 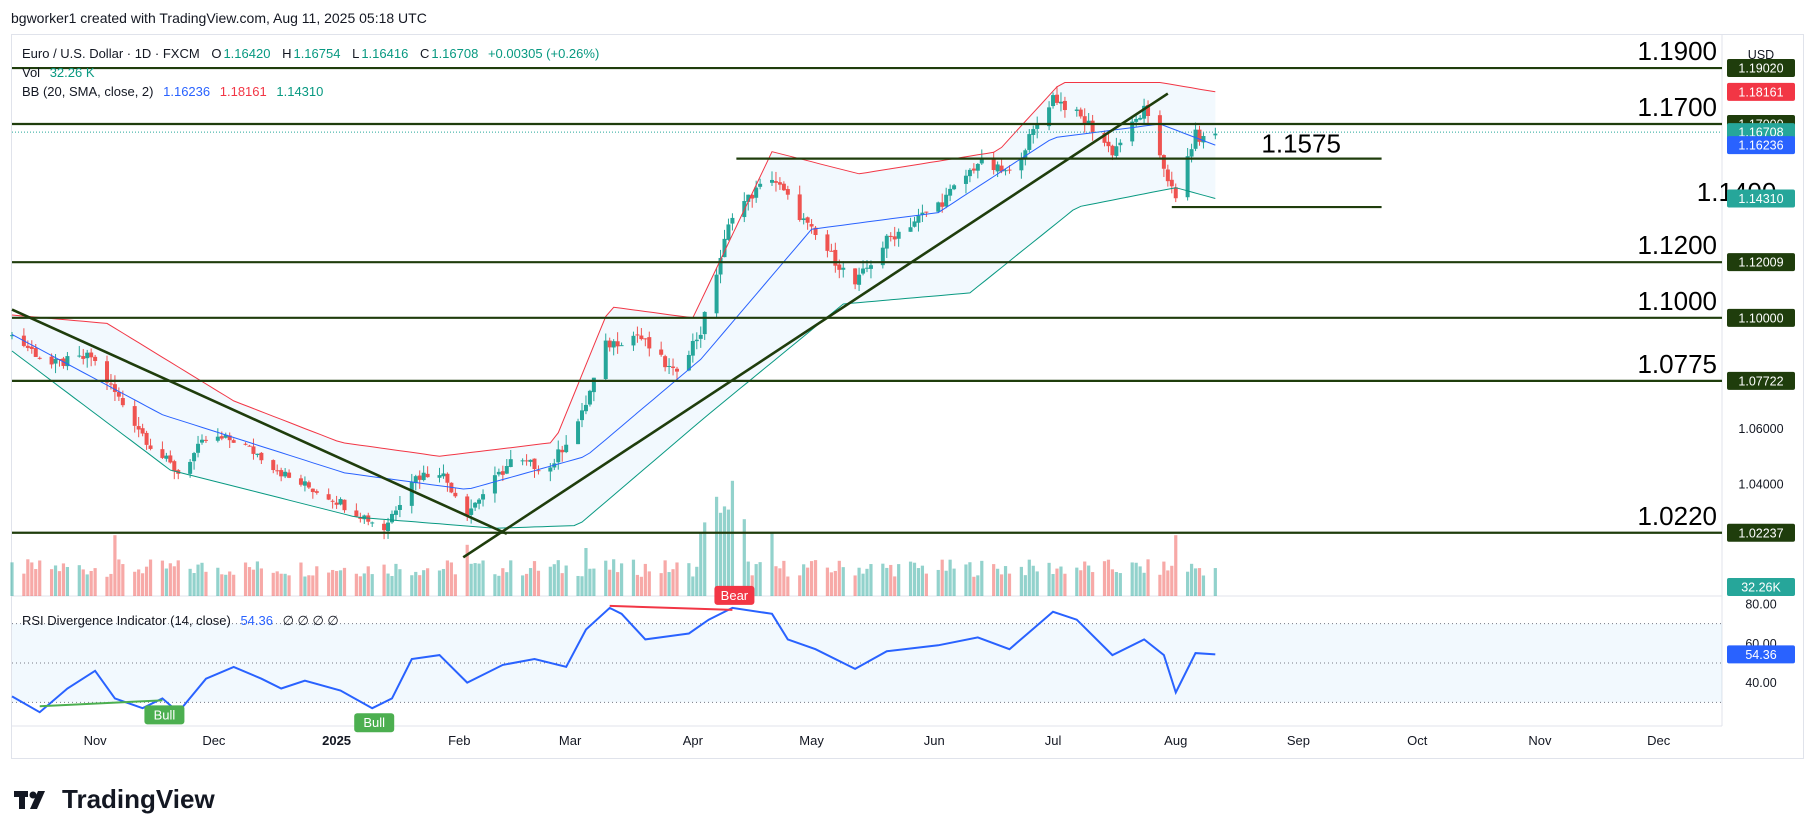 I want to click on price-badge, so click(x=1761, y=91).